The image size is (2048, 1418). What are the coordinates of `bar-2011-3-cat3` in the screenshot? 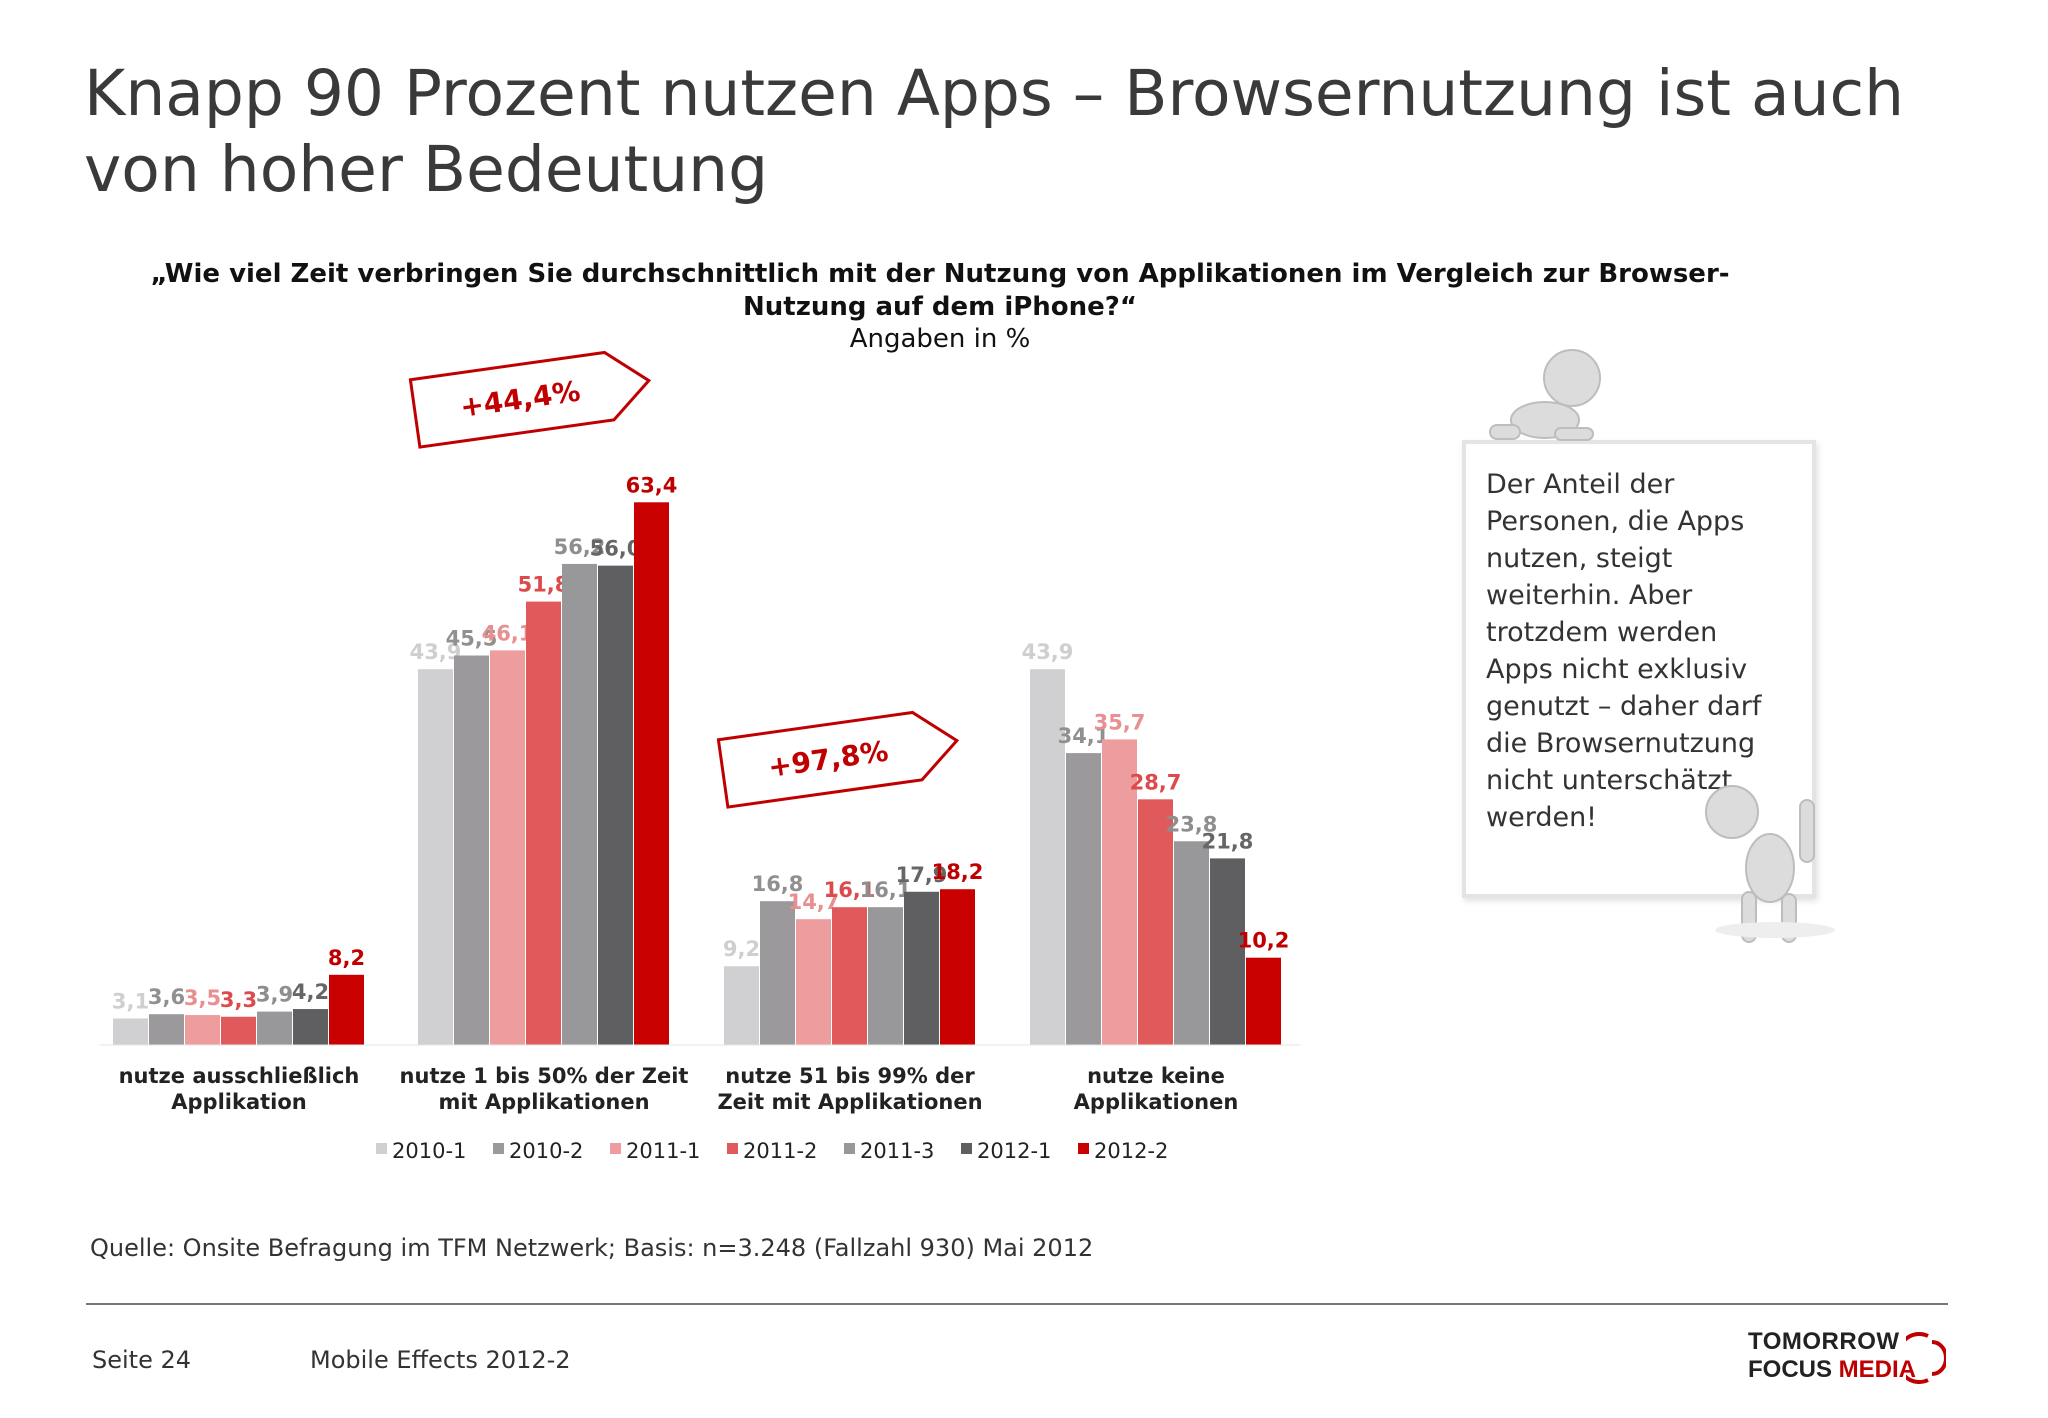 It's located at (885, 976).